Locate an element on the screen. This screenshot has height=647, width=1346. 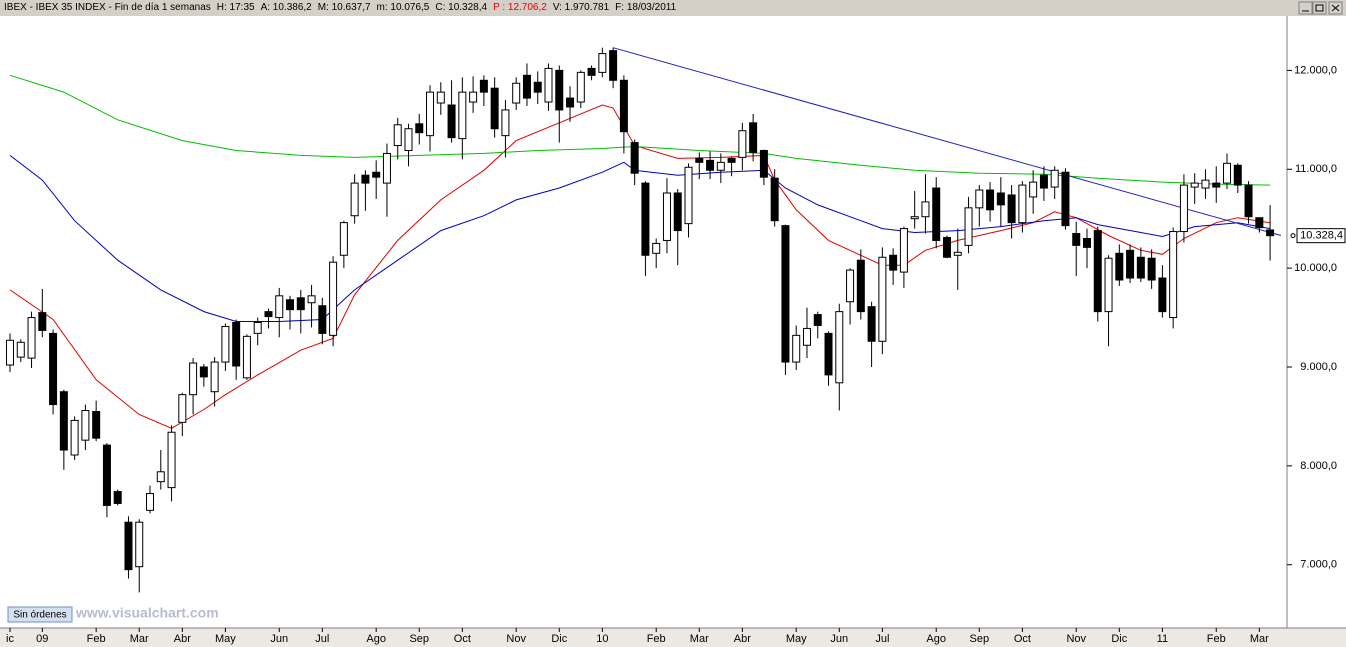
restore-button is located at coordinates (1319, 8).